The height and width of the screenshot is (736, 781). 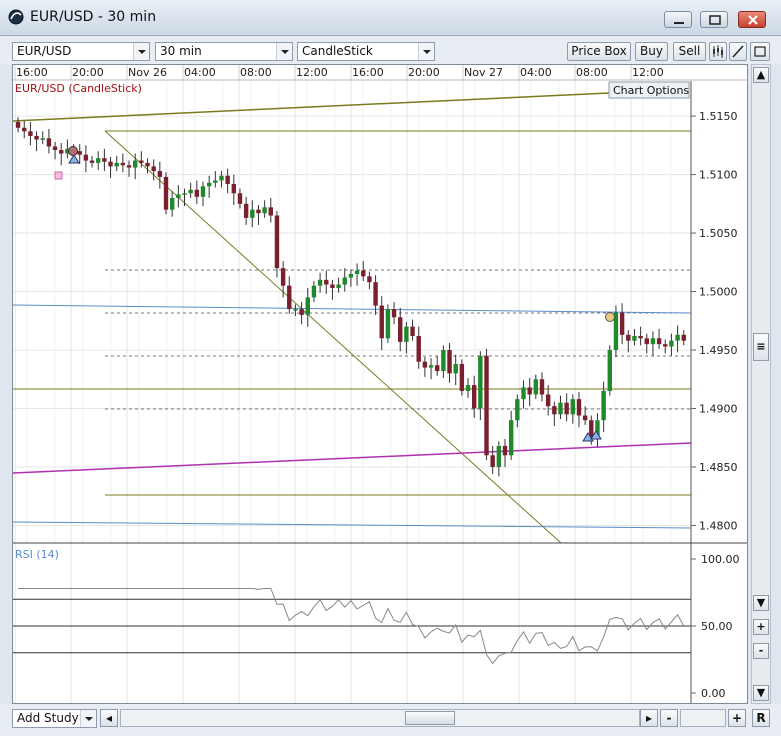 I want to click on time-scrollbar, so click(x=380, y=718).